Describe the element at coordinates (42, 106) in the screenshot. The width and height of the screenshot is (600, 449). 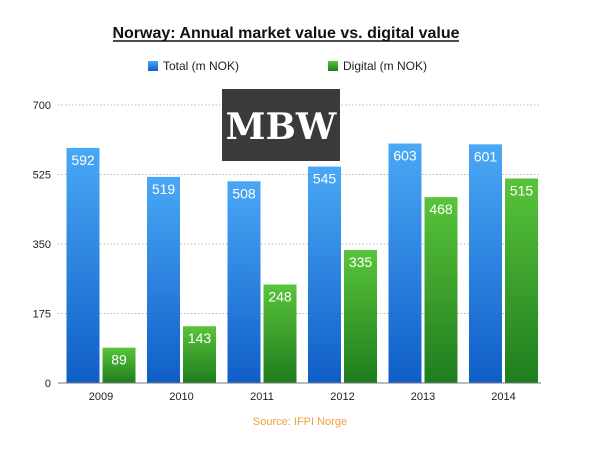
I see `y-tick-label: 700` at that location.